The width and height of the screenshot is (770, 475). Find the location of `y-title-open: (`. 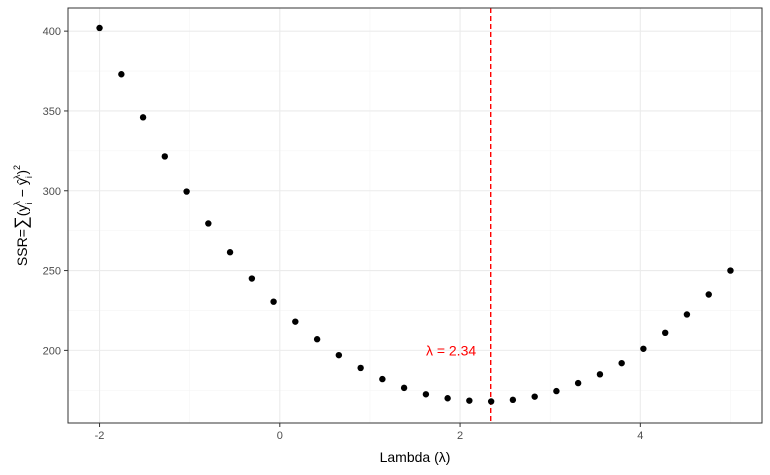

y-title-open: ( is located at coordinates (22, 213).